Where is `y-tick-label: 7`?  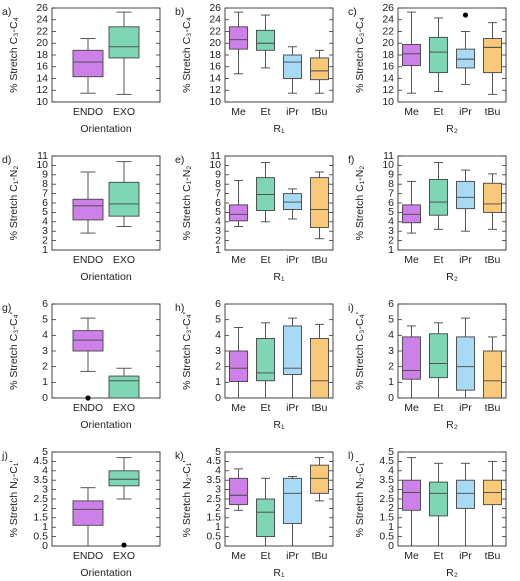
y-tick-label: 7 is located at coordinates (45, 193).